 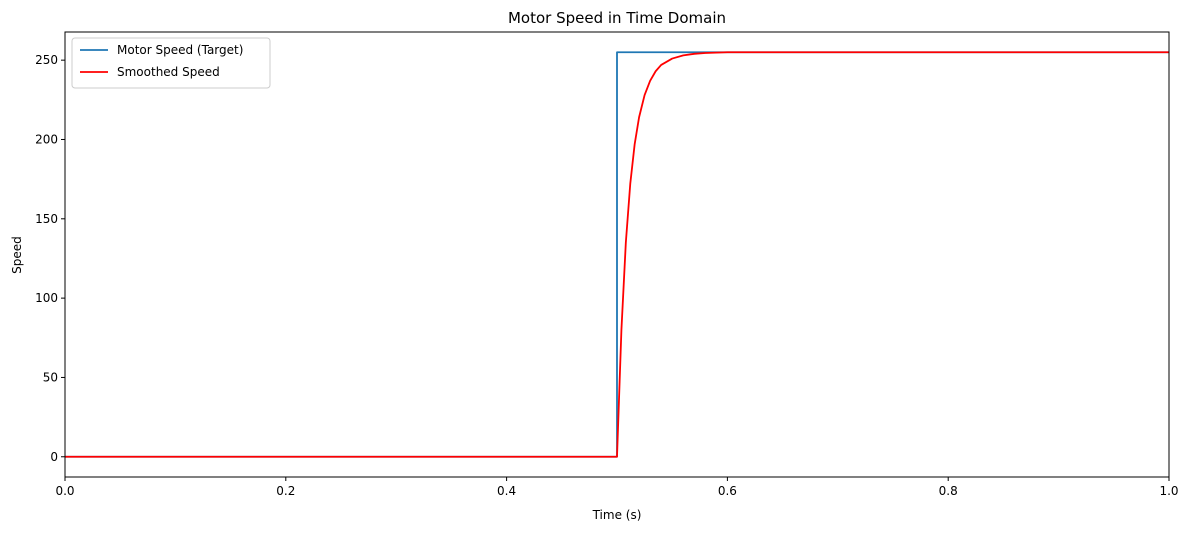 I want to click on legend-label: Motor Speed (Target), so click(x=180, y=50).